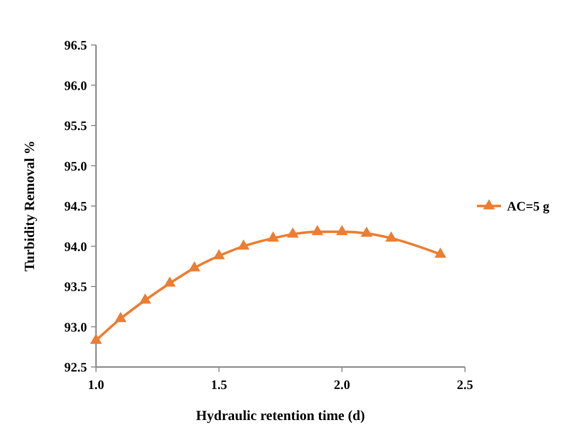 This screenshot has width=575, height=445. What do you see at coordinates (76, 206) in the screenshot?
I see `y-tick-label: 94.5` at bounding box center [76, 206].